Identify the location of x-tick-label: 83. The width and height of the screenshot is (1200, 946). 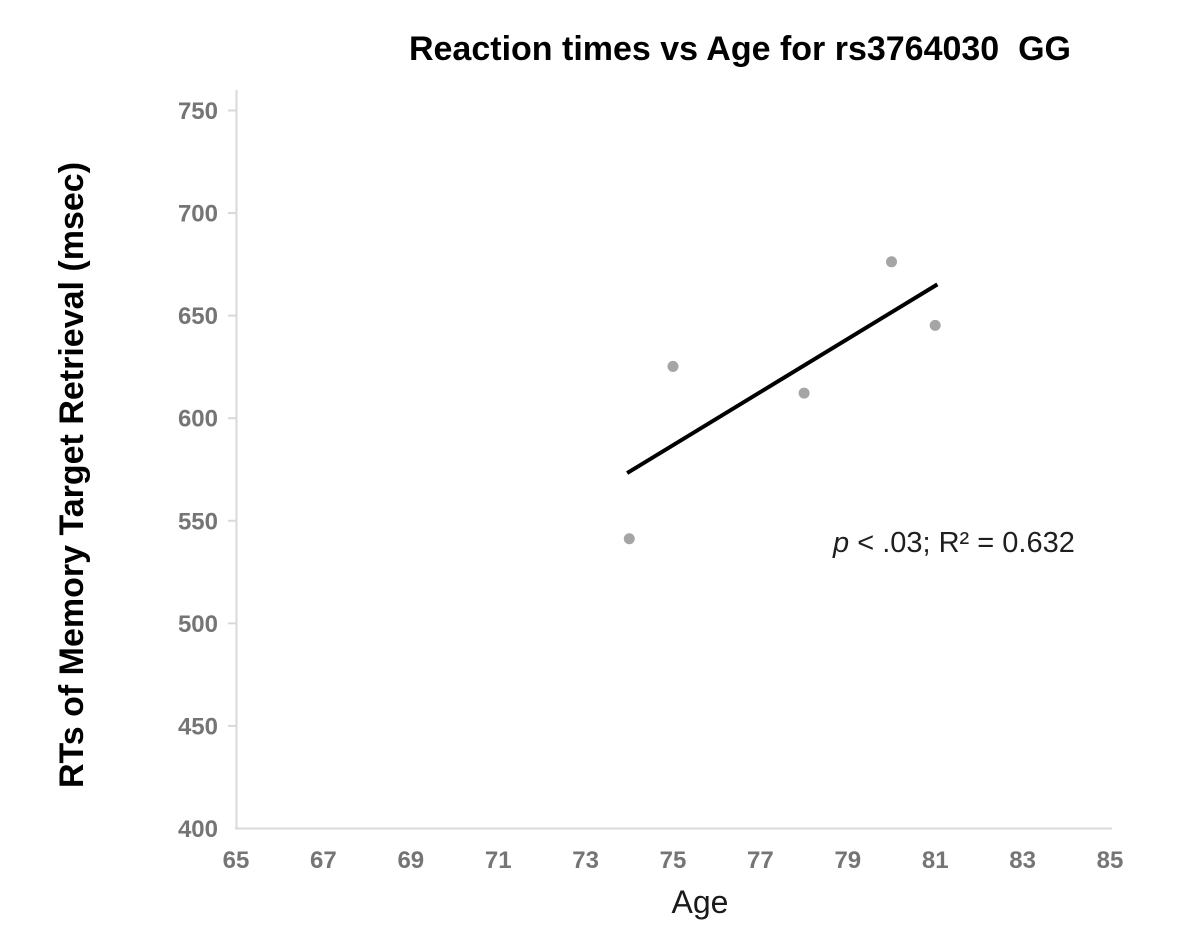
(1022, 860).